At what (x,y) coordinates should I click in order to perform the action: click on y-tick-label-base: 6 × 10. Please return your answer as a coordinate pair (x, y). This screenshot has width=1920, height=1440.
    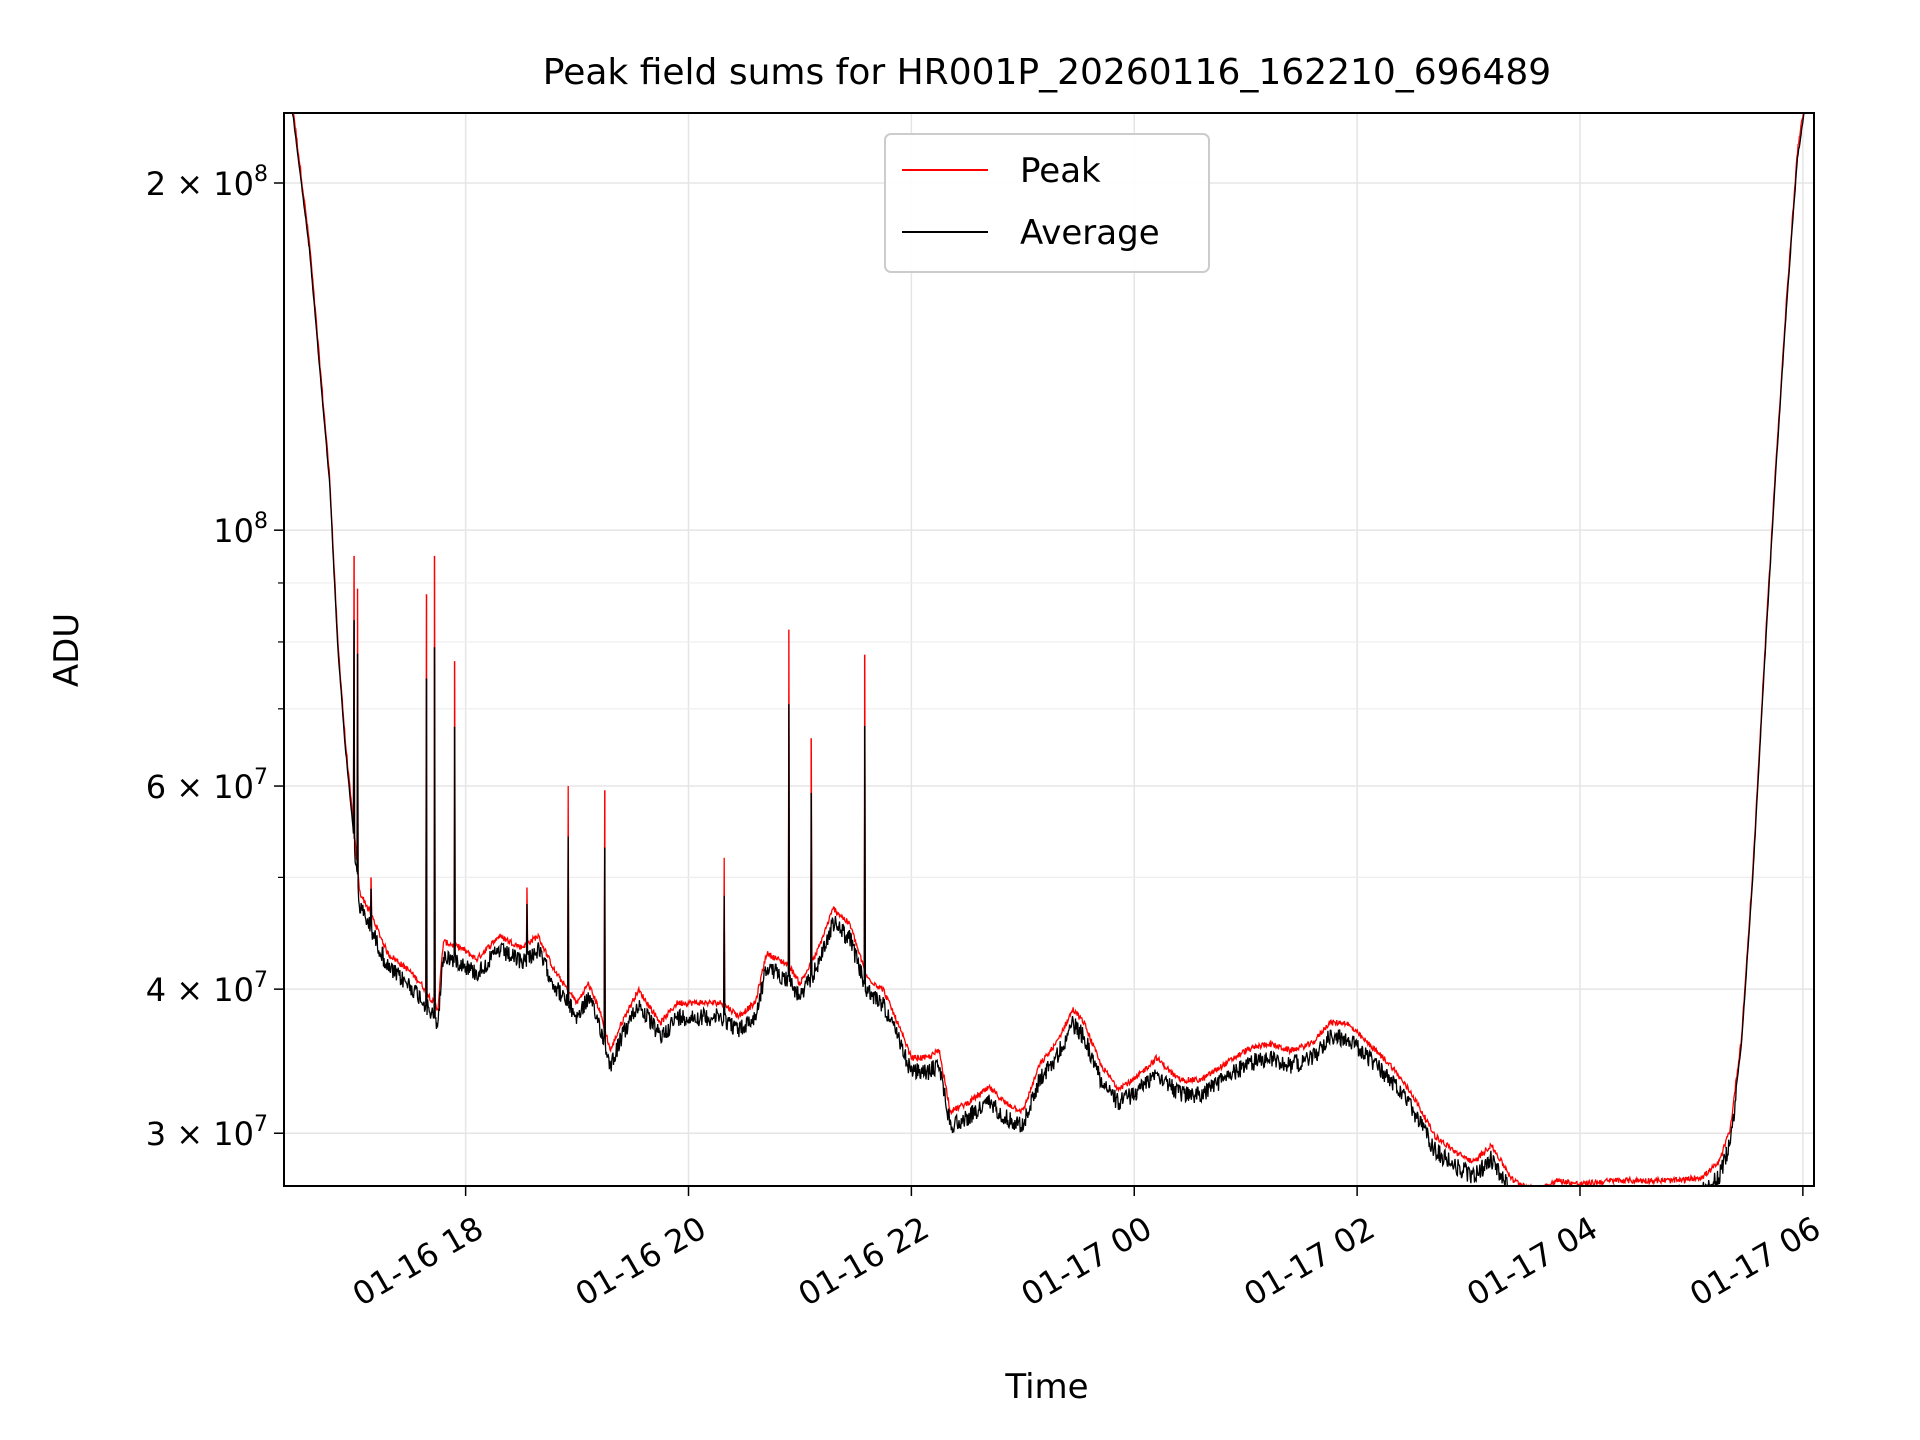
    Looking at the image, I should click on (200, 787).